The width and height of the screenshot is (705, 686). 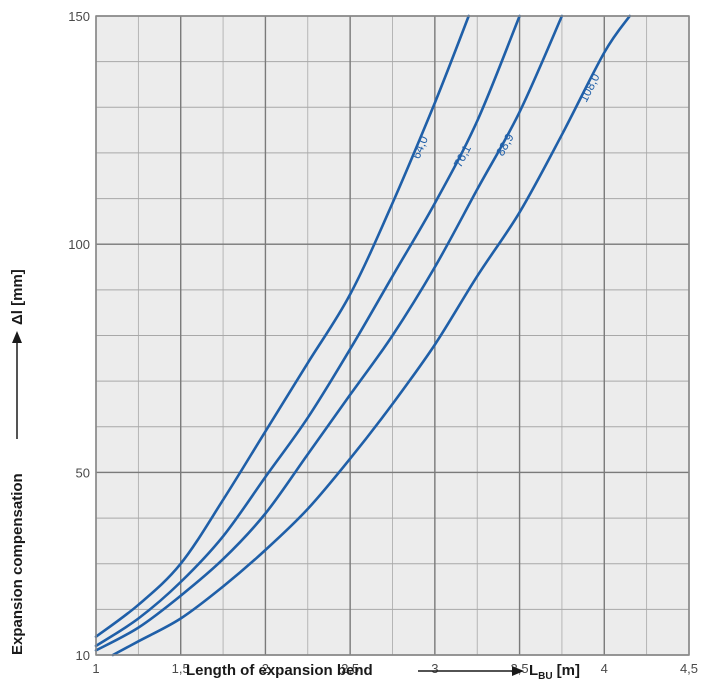 What do you see at coordinates (83, 655) in the screenshot?
I see `y-tick-label: 10` at bounding box center [83, 655].